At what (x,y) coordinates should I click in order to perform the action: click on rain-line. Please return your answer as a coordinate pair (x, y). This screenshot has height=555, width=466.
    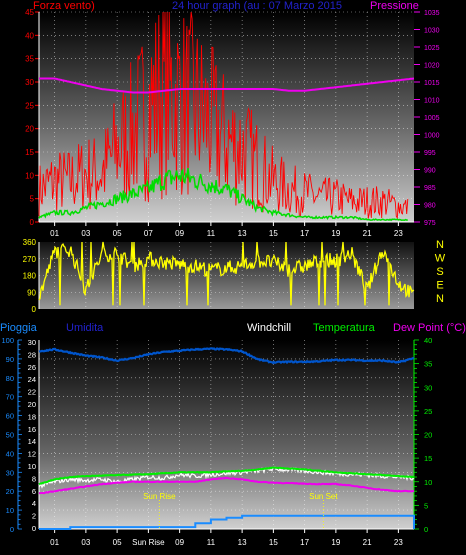
    Looking at the image, I should click on (227, 522).